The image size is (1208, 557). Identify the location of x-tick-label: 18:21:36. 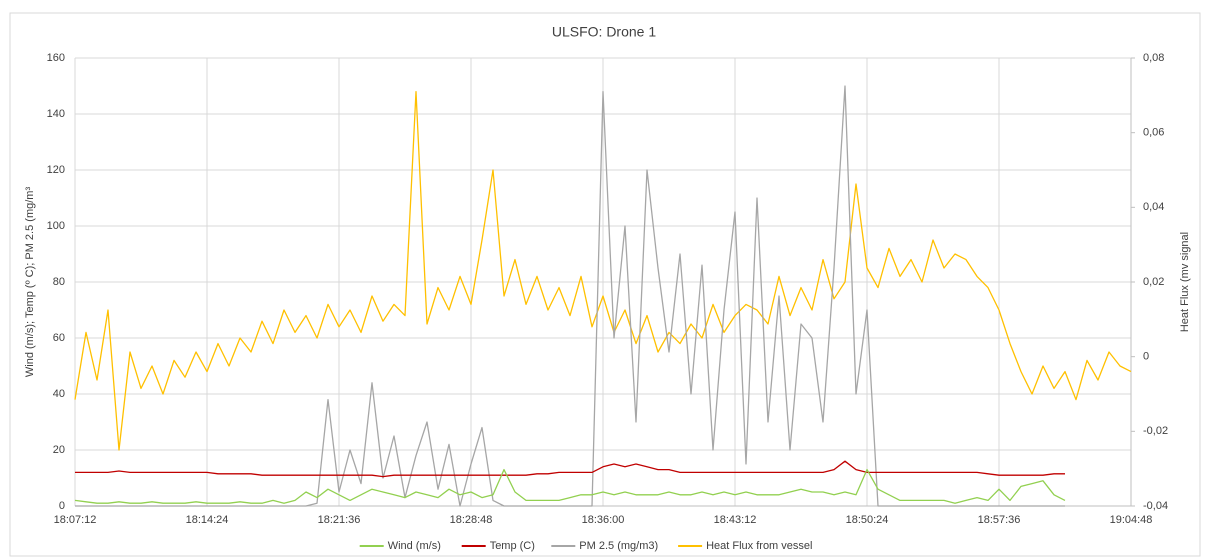
(339, 520).